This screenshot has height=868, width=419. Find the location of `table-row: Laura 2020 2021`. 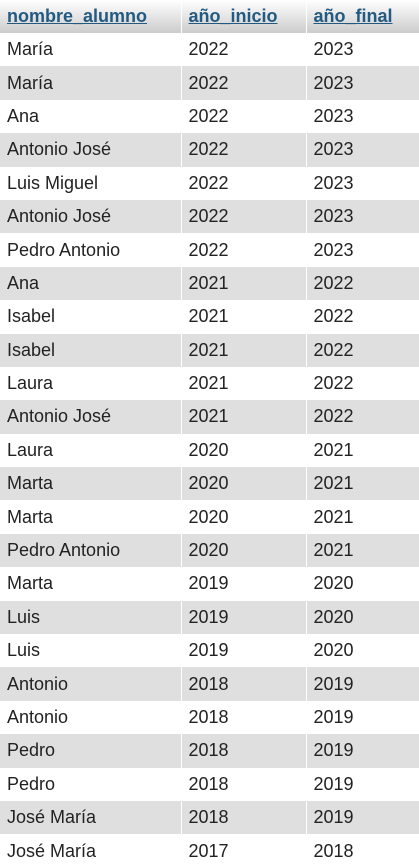

table-row: Laura 2020 2021 is located at coordinates (209, 450).